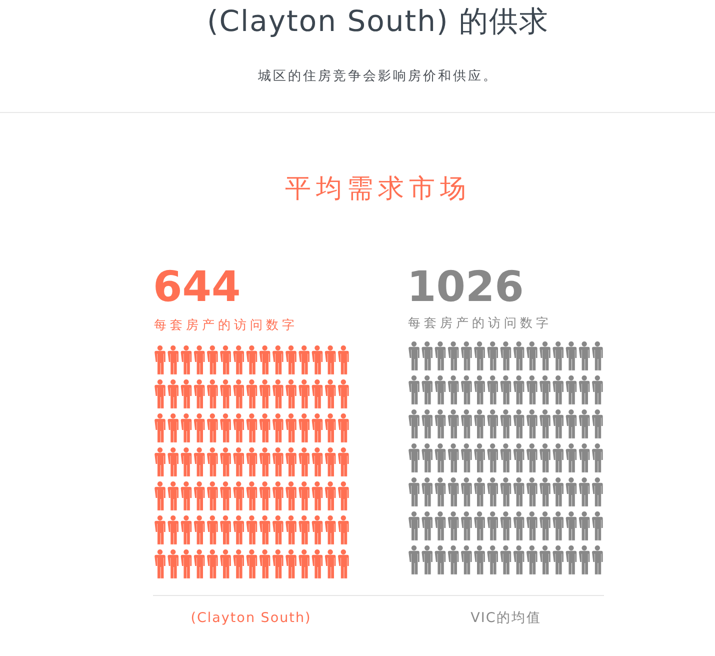 This screenshot has width=715, height=656. I want to click on category-label: (Clayton South), so click(251, 618).